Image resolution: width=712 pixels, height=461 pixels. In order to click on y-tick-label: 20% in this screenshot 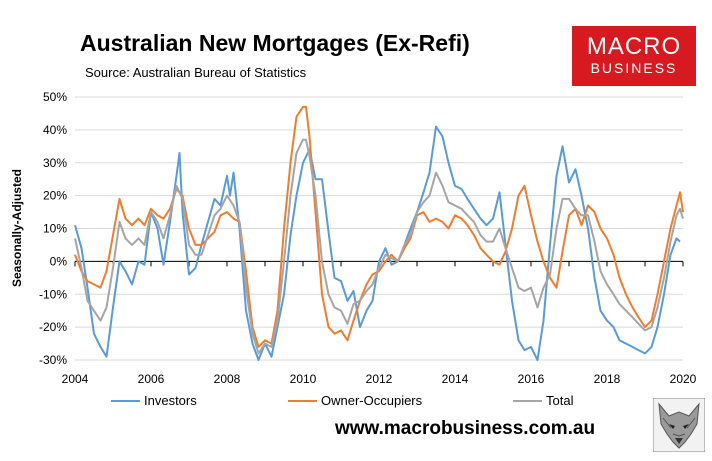, I will do `click(55, 196)`.